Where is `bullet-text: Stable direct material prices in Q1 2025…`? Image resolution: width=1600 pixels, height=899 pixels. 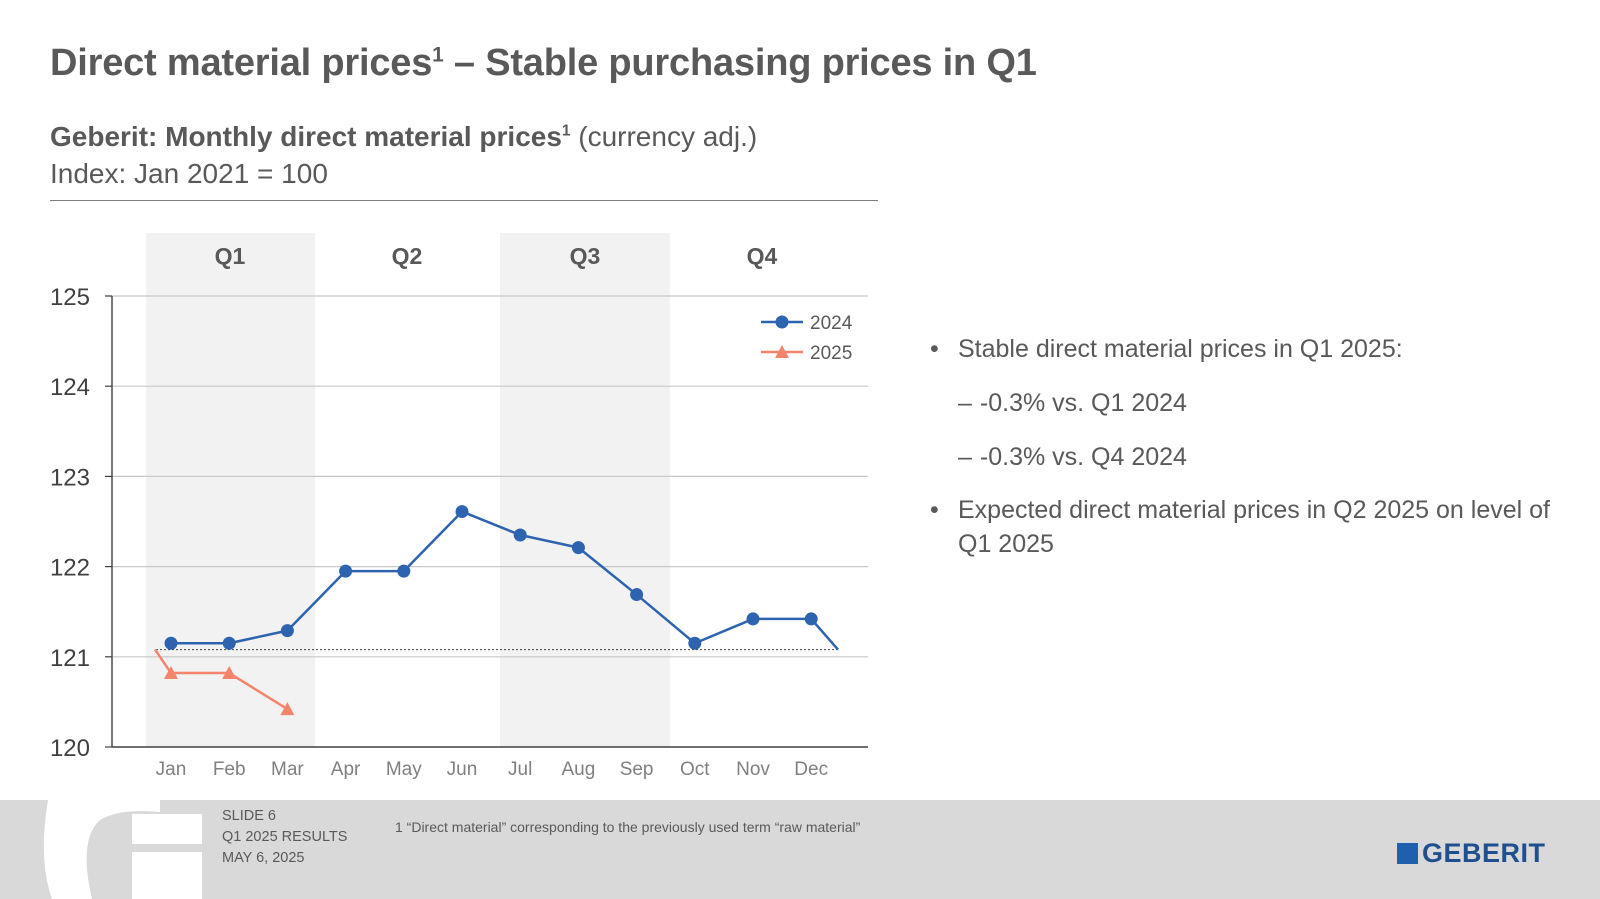
bullet-text: Stable direct material prices in Q1 2025… is located at coordinates (1180, 349).